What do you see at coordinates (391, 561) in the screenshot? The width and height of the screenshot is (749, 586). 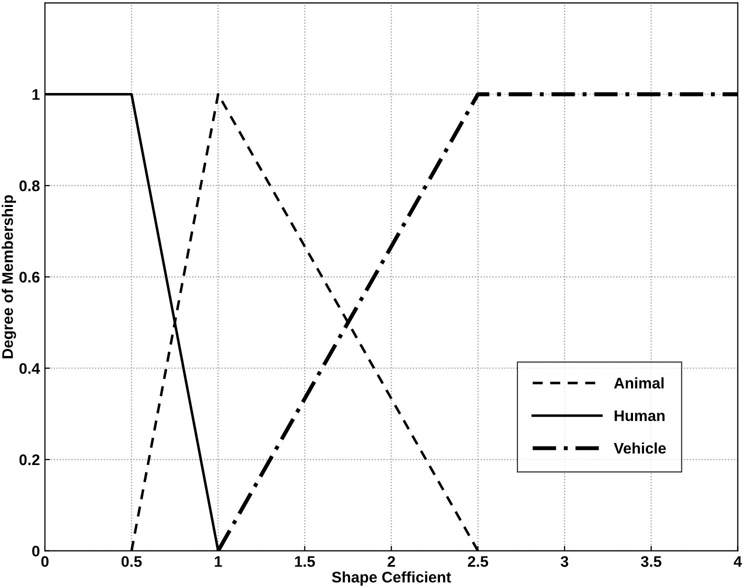 I see `x-tick-label: 2` at bounding box center [391, 561].